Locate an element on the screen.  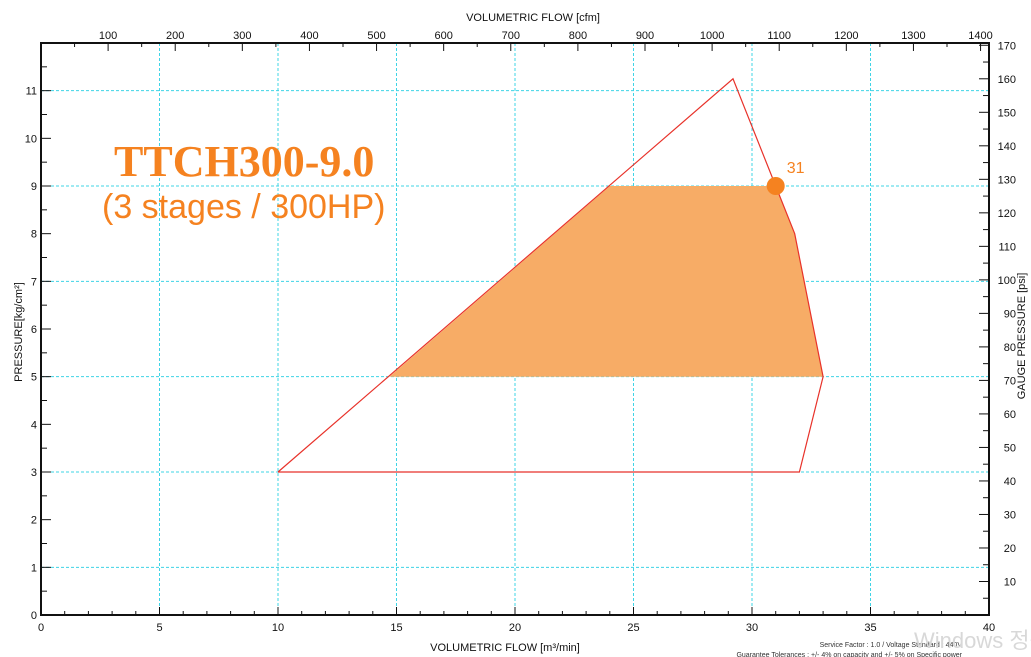
x2-tick-label: 1300 is located at coordinates (913, 36).